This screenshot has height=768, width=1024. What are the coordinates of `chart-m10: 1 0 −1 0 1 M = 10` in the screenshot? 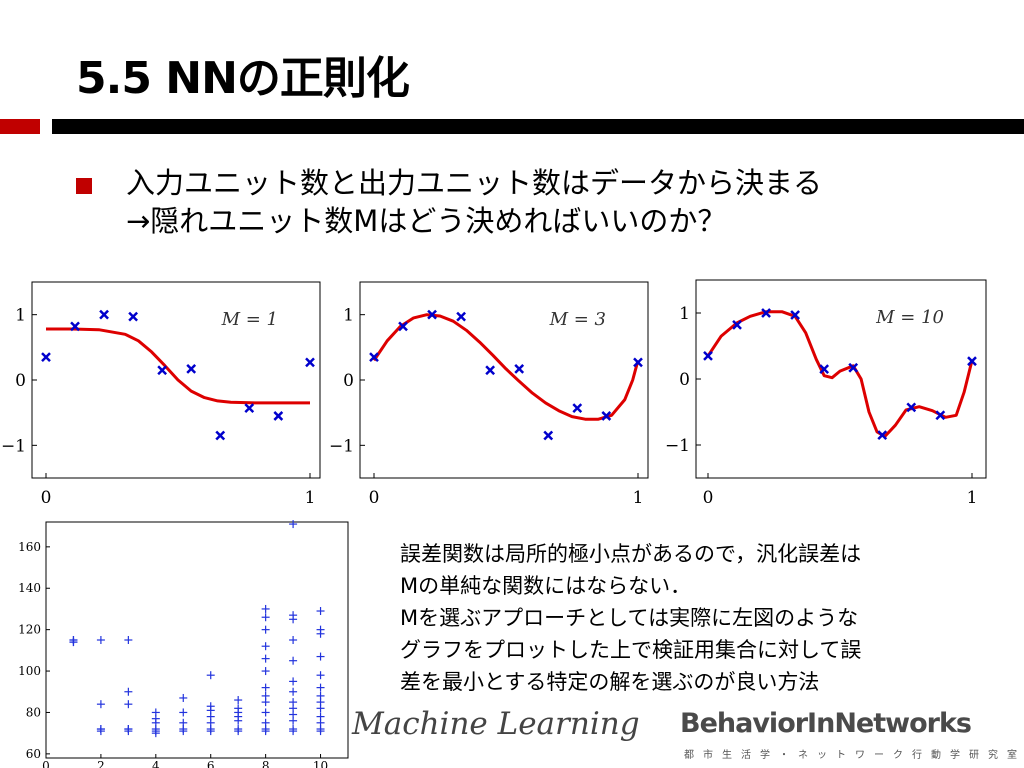 It's located at (826, 393).